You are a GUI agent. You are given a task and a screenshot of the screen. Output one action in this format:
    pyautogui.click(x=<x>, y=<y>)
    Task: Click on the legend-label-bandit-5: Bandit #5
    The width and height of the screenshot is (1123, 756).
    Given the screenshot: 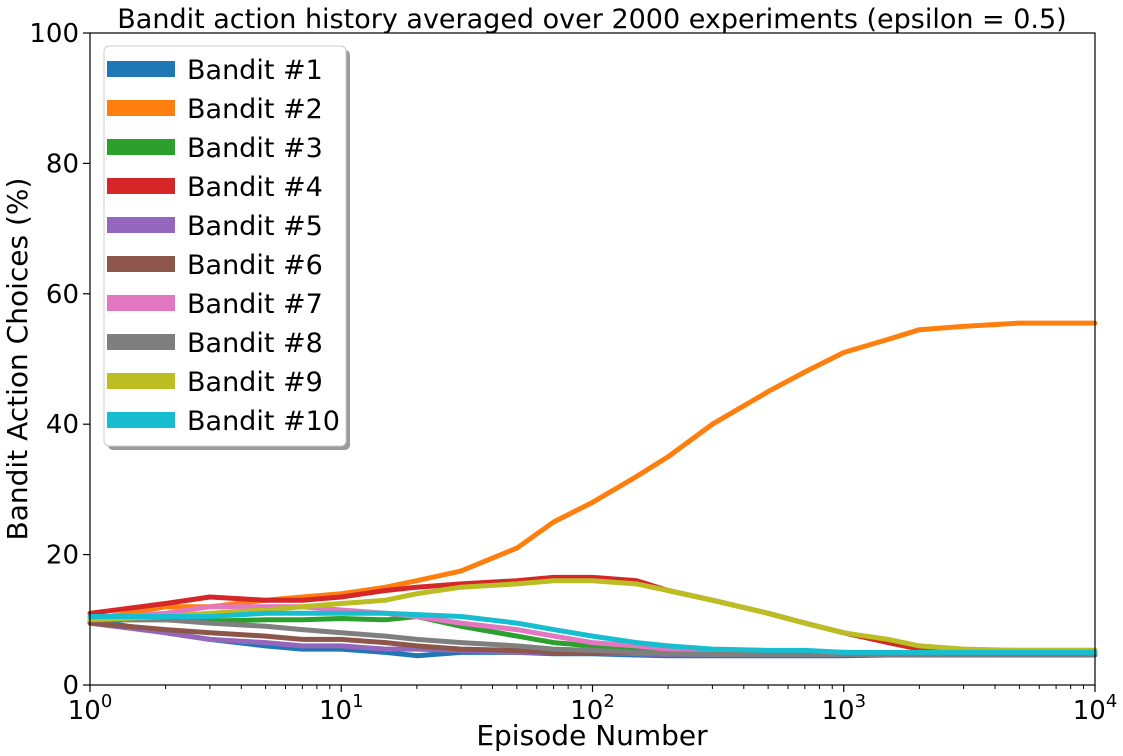 What is the action you would take?
    pyautogui.click(x=255, y=226)
    